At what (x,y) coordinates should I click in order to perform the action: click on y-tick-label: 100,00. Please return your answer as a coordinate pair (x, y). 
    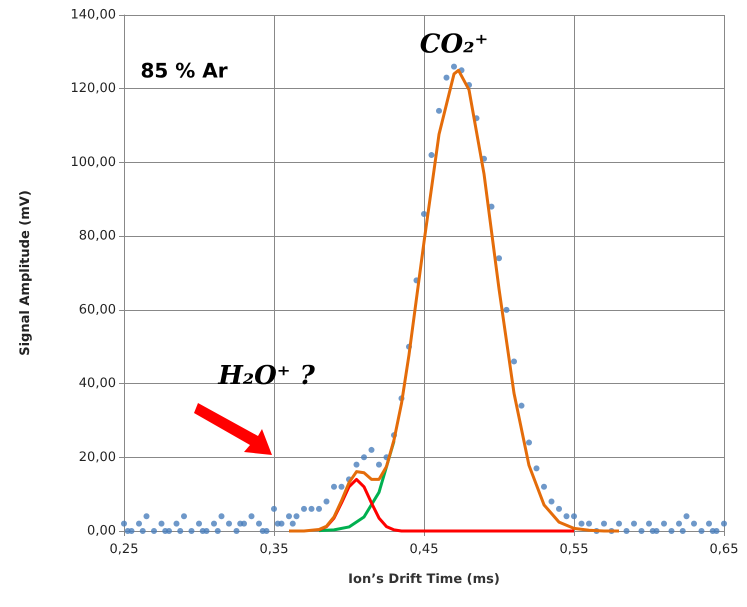
    Looking at the image, I should click on (93, 162).